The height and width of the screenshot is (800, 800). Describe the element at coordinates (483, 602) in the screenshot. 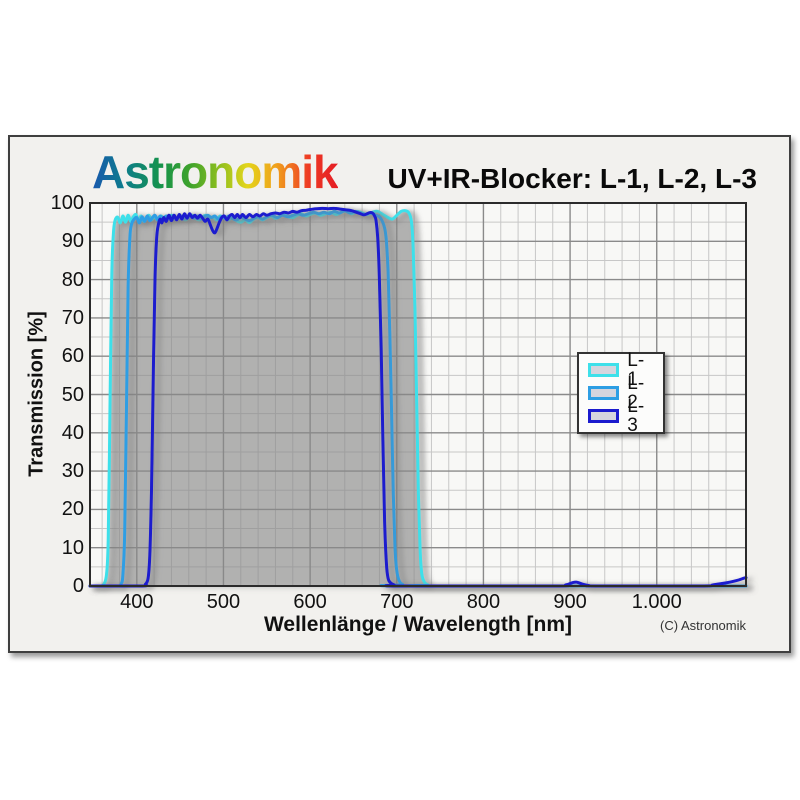

I see `x-tick-label-800: 800` at that location.